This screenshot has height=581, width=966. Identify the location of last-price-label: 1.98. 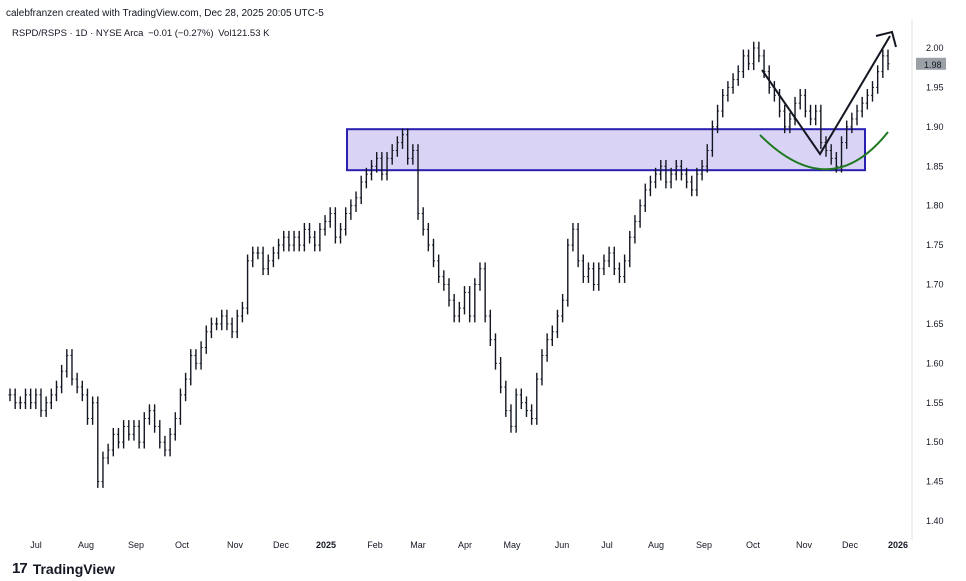
(933, 65).